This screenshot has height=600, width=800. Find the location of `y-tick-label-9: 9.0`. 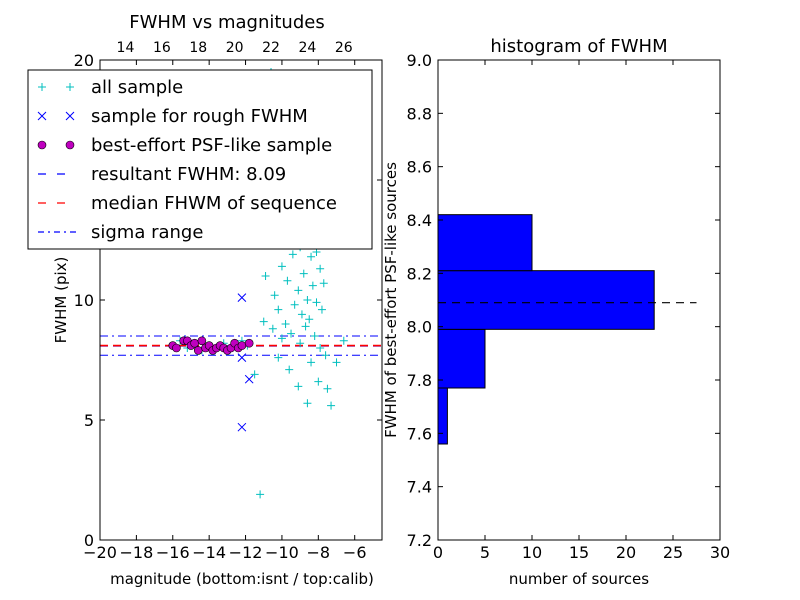

y-tick-label-9: 9.0 is located at coordinates (419, 60).